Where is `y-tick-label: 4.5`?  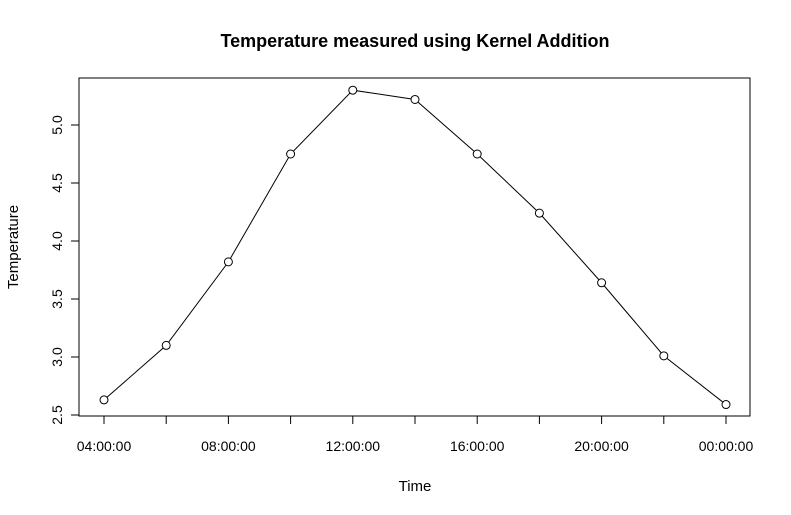
y-tick-label: 4.5 is located at coordinates (57, 183).